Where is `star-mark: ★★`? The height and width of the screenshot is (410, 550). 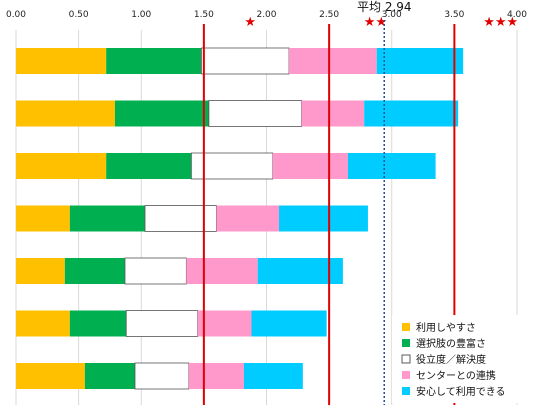
star-mark: ★★ is located at coordinates (375, 22).